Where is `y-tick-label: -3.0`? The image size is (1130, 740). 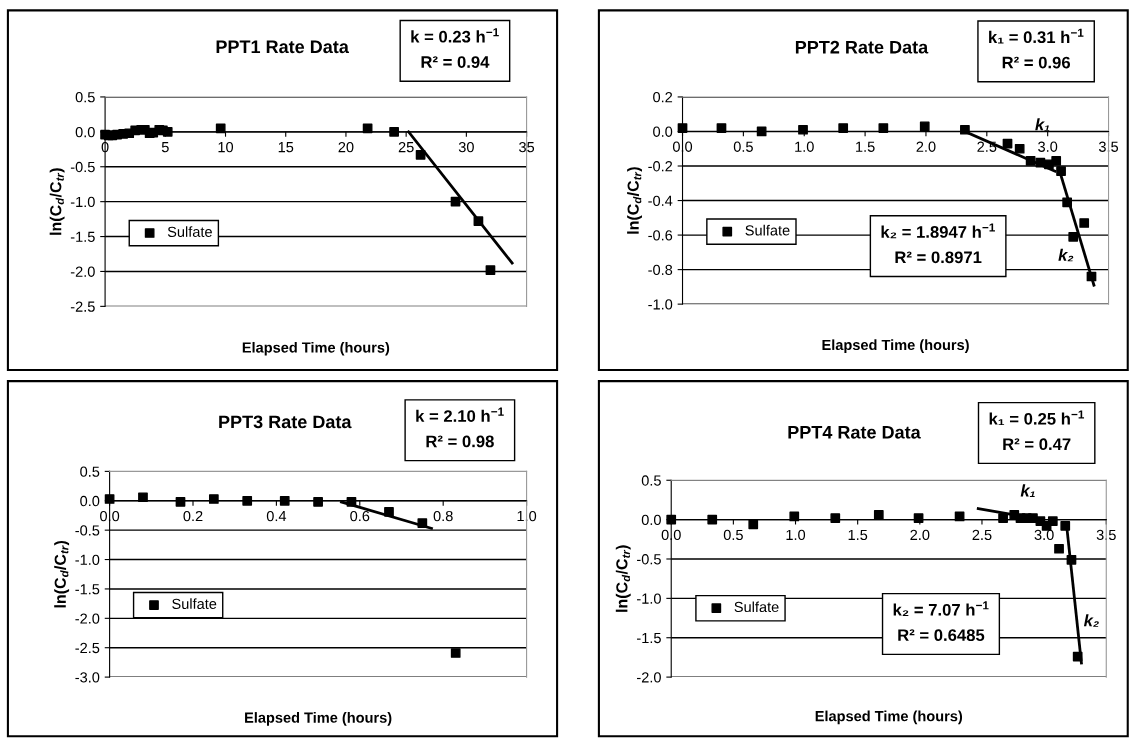 y-tick-label: -3.0 is located at coordinates (87, 677).